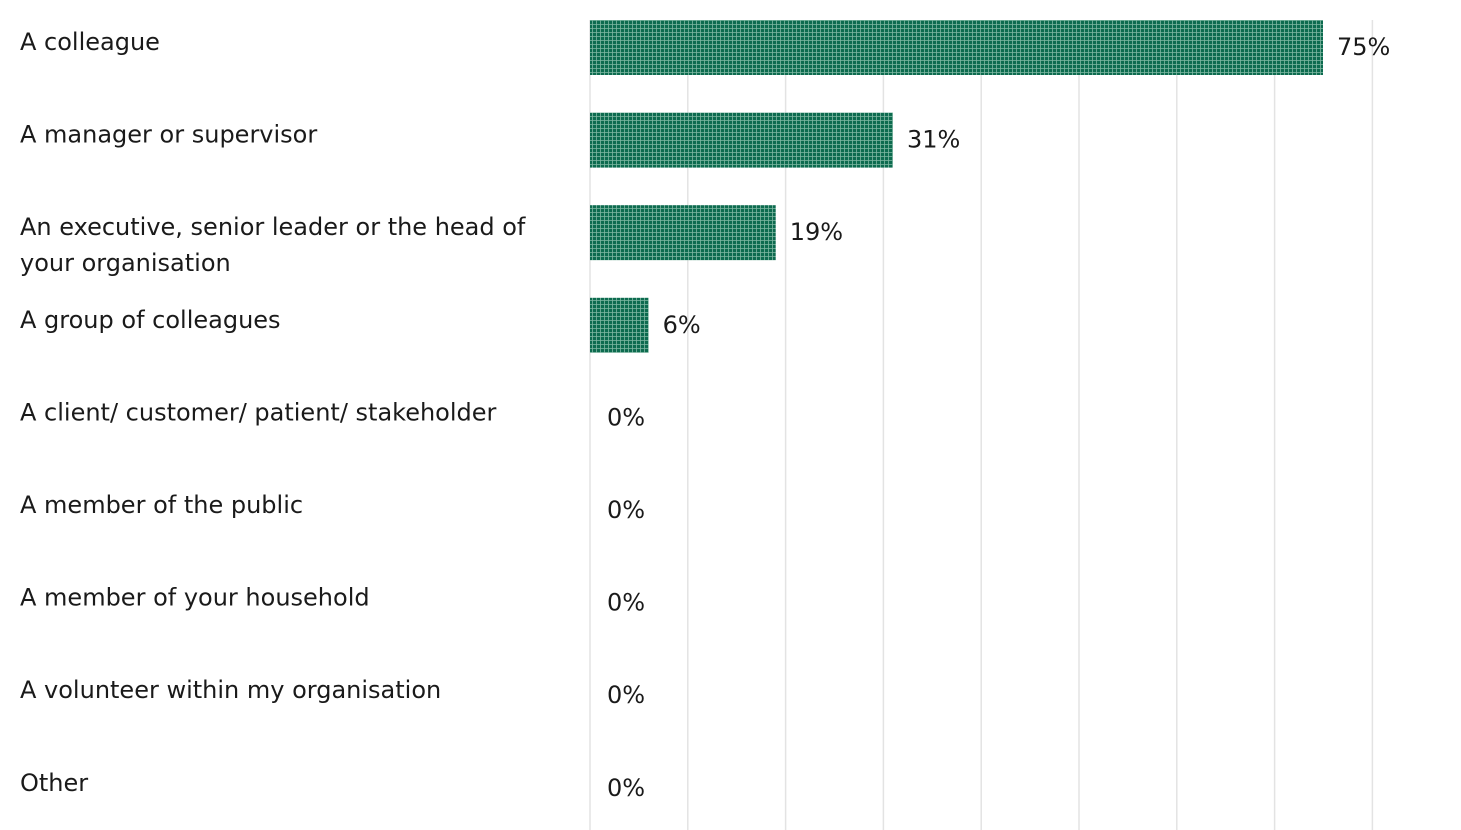  What do you see at coordinates (150, 320) in the screenshot?
I see `category-label-3: A group of colleagues` at bounding box center [150, 320].